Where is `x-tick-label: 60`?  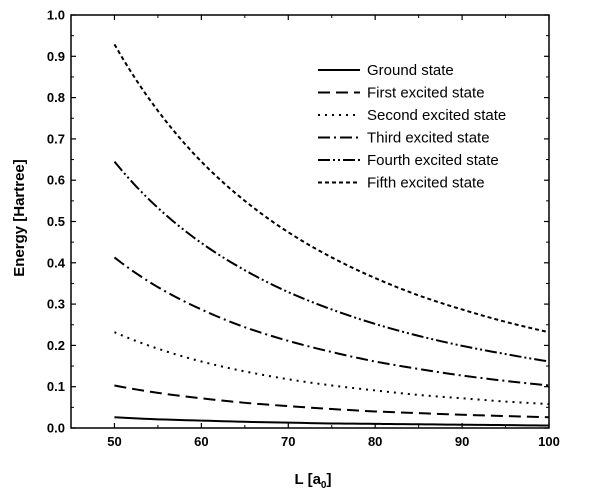 x-tick-label: 60 is located at coordinates (201, 441).